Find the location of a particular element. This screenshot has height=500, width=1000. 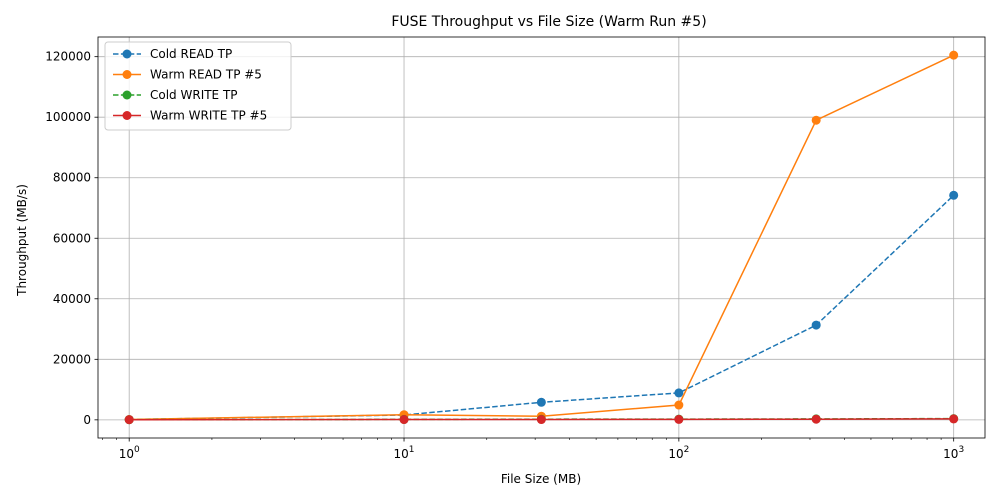

legend-box is located at coordinates (198, 86).